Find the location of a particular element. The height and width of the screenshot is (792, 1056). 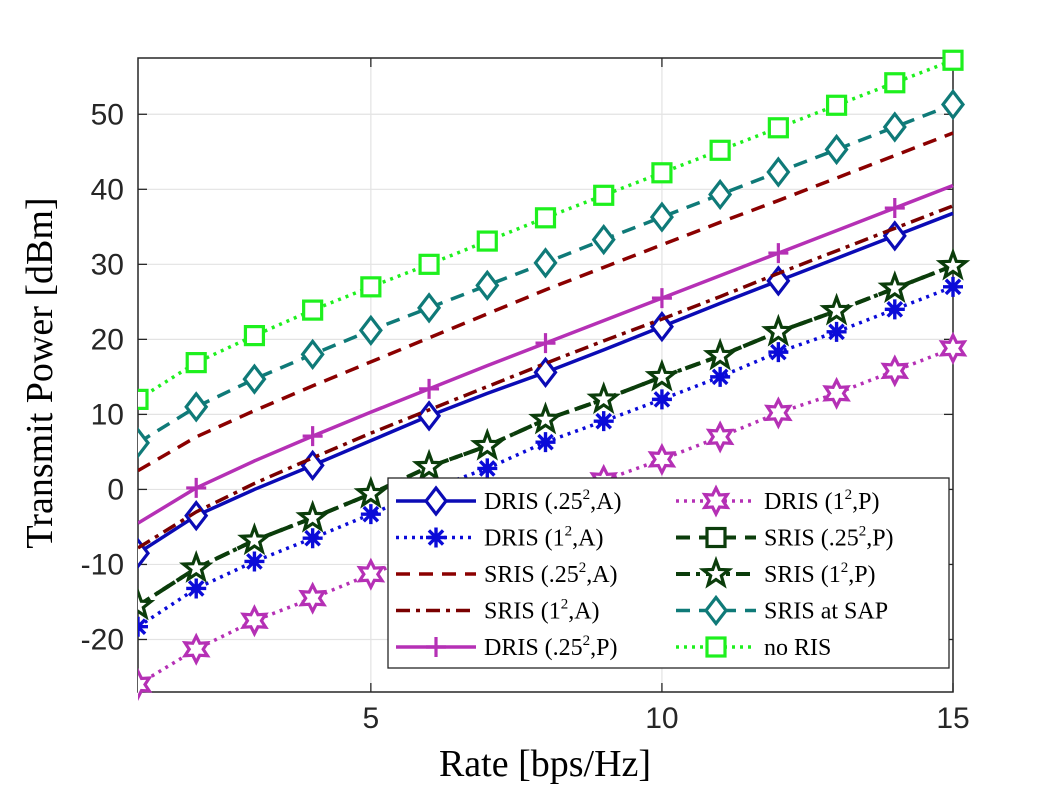

y-tick-label-50: 50 is located at coordinates (107, 114).